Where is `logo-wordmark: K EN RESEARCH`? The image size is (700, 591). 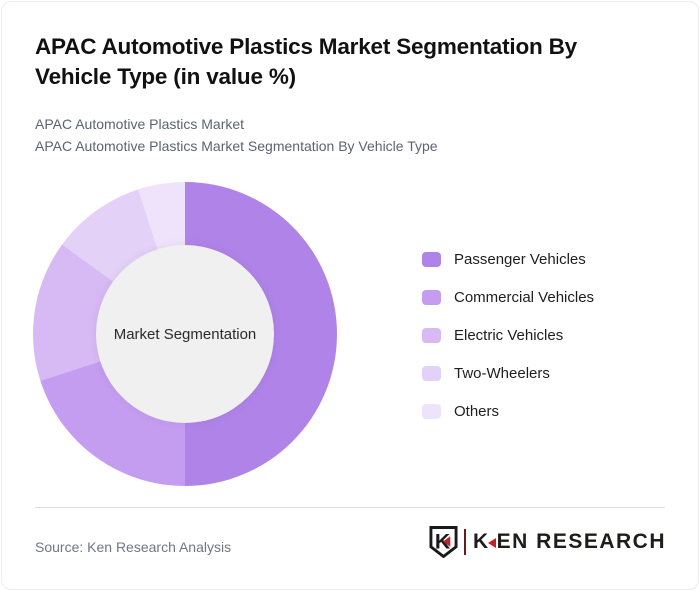 logo-wordmark: K EN RESEARCH is located at coordinates (569, 542).